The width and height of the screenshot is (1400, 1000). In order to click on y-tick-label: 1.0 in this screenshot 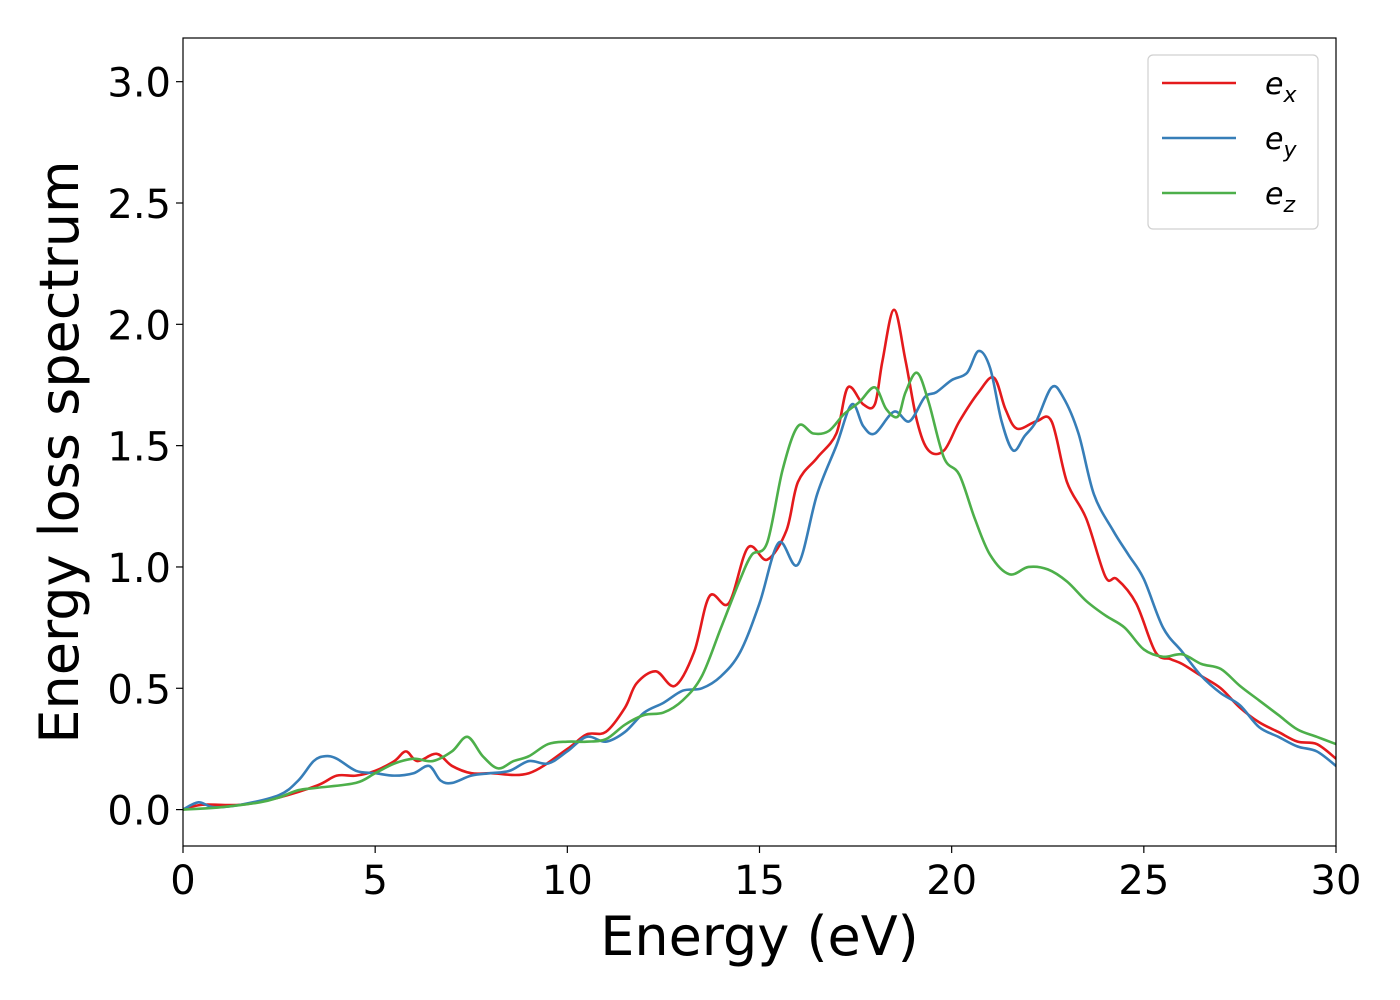, I will do `click(139, 569)`.